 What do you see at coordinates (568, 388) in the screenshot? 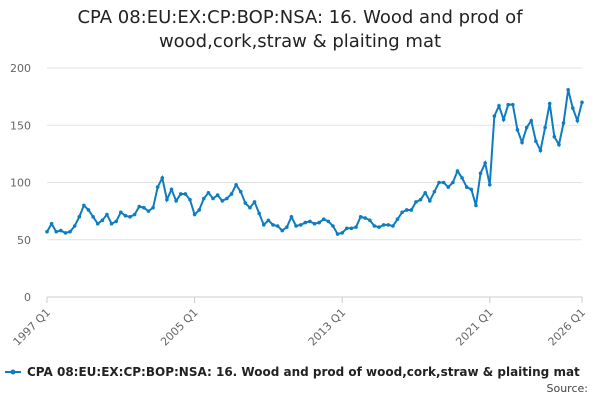
I see `source: Source:` at bounding box center [568, 388].